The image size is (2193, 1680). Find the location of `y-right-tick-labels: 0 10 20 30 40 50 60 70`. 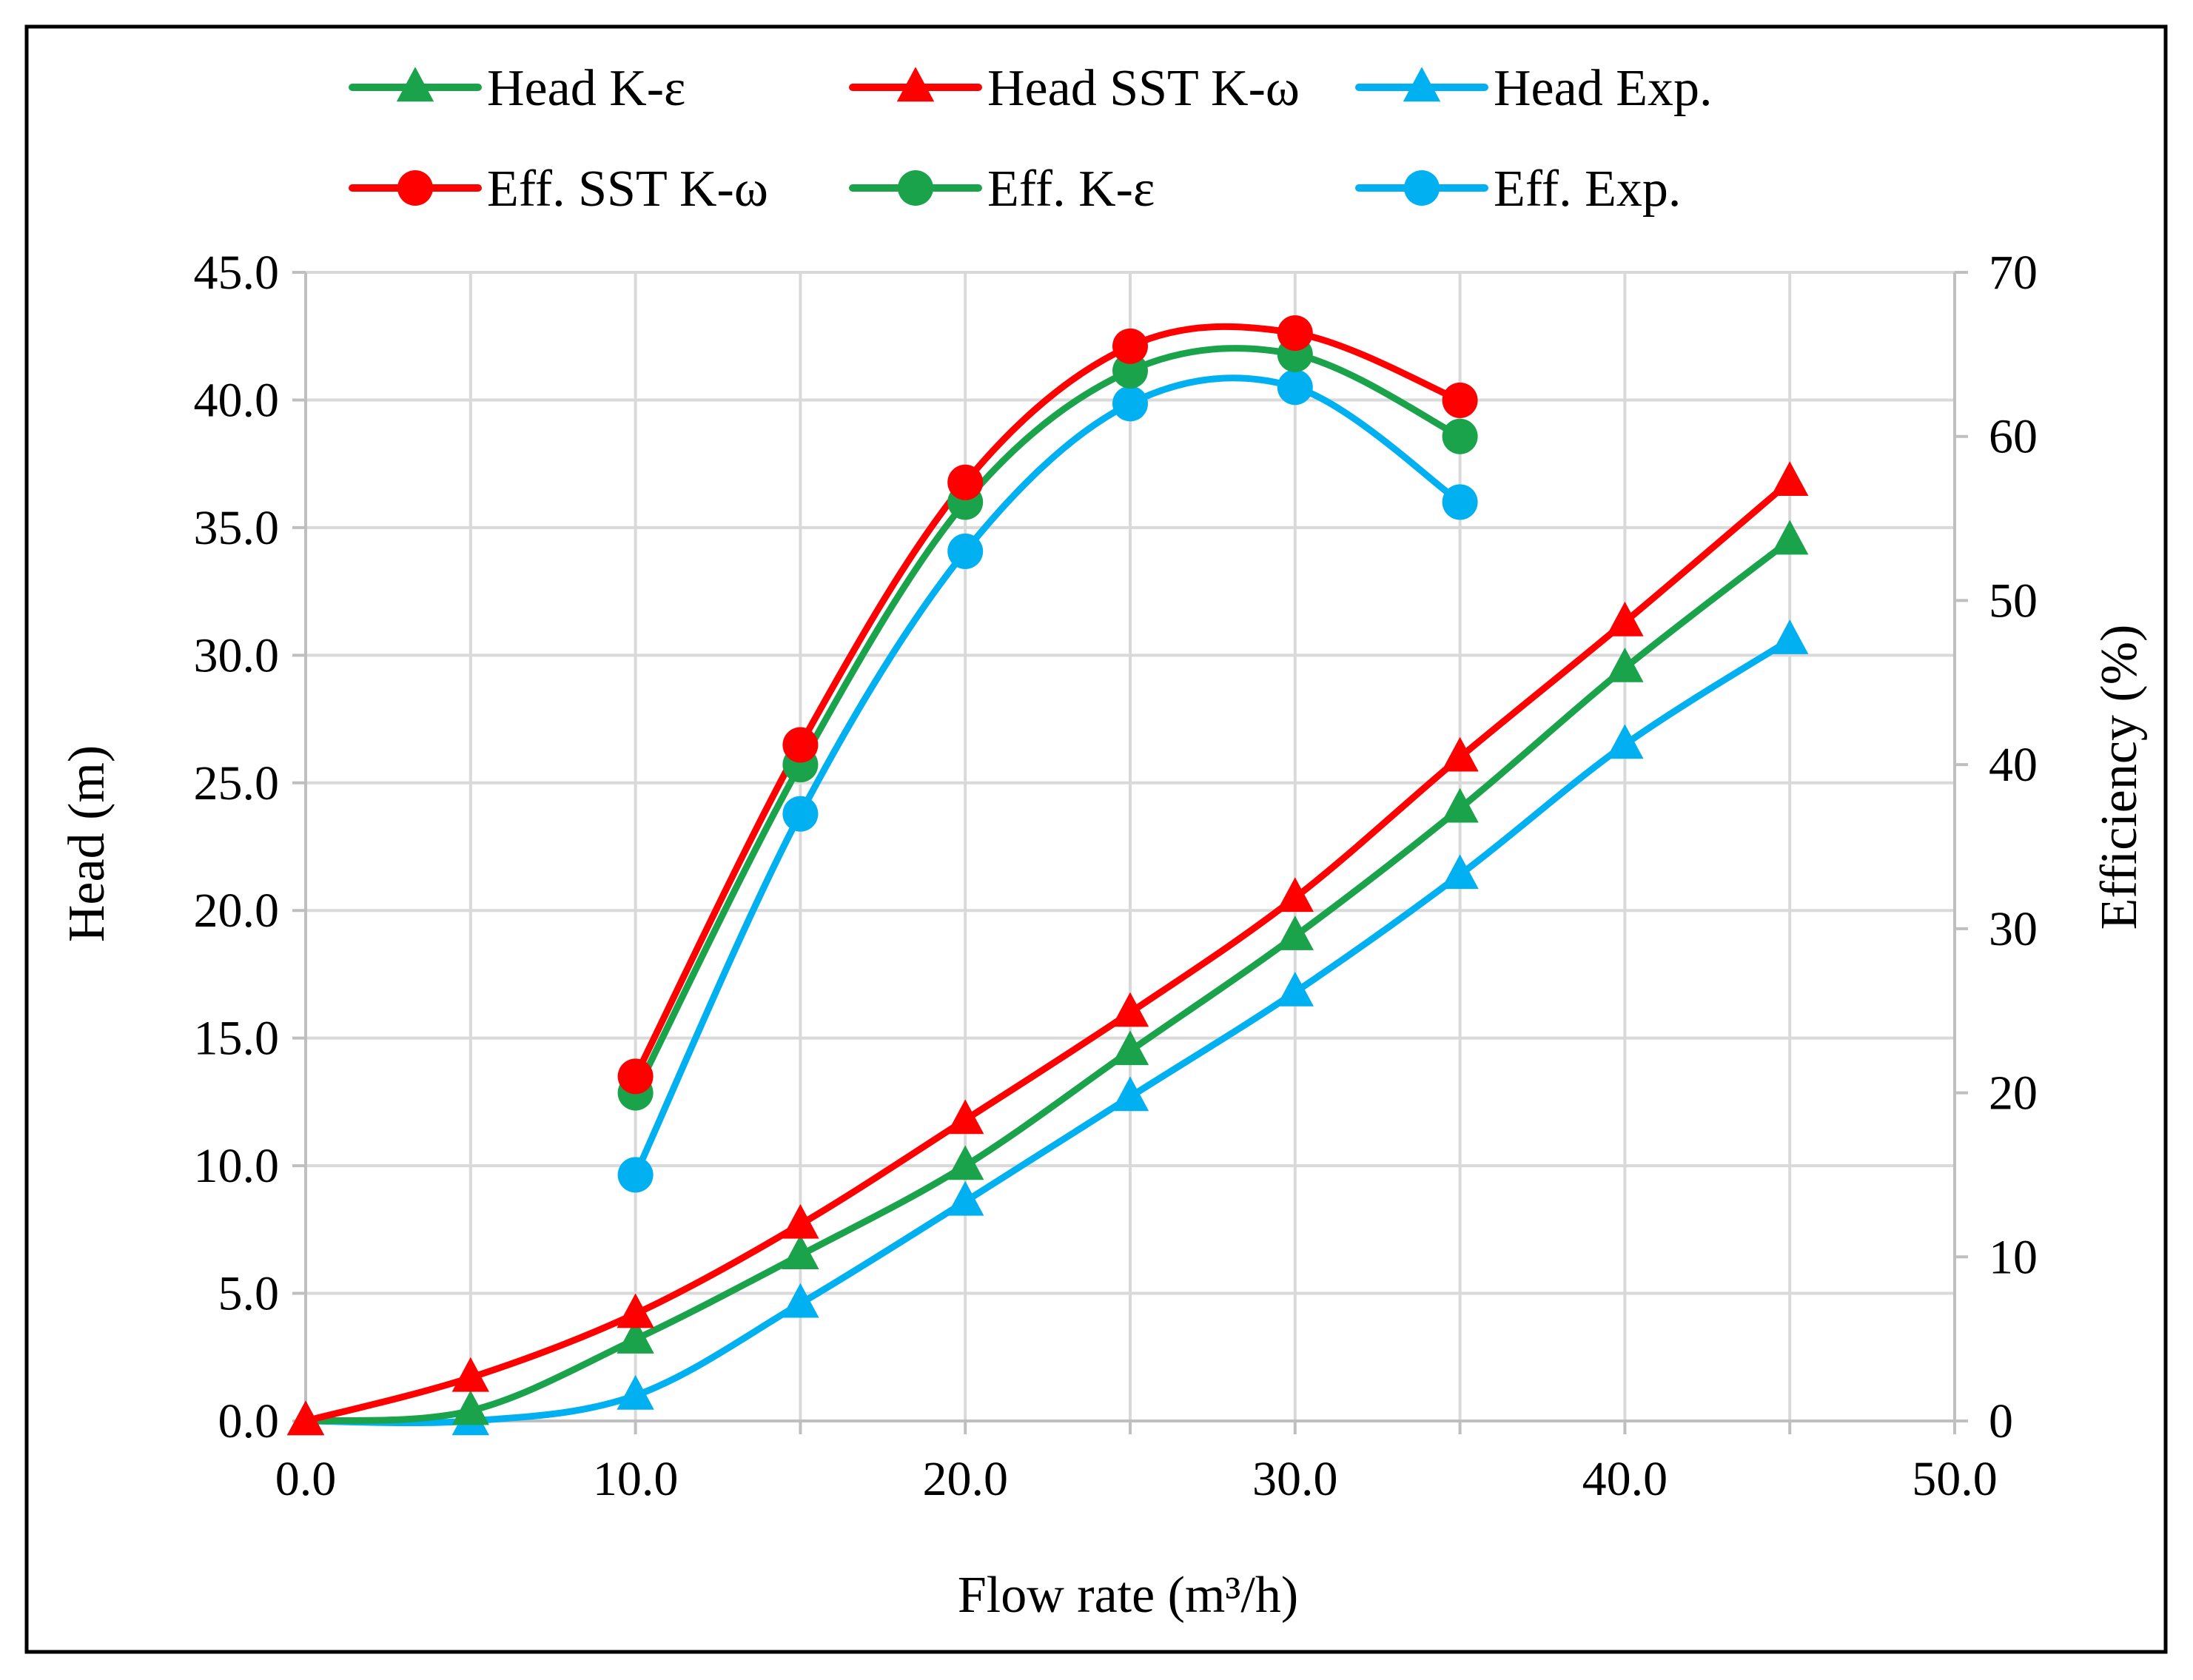

y-right-tick-labels: 0 10 20 30 40 50 60 70 is located at coordinates (2014, 847).